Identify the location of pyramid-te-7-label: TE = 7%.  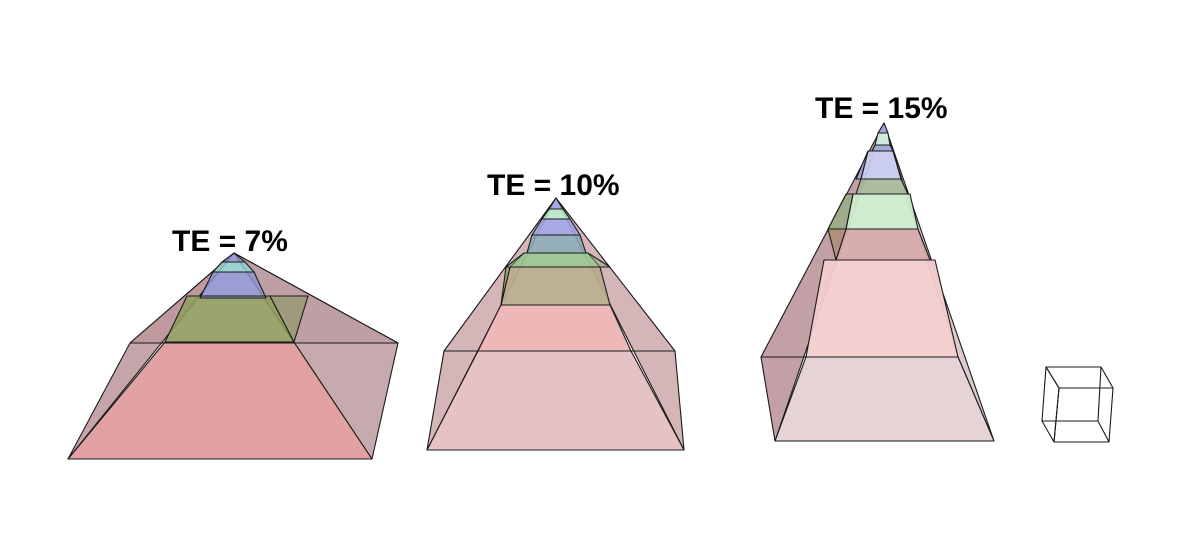
(230, 241).